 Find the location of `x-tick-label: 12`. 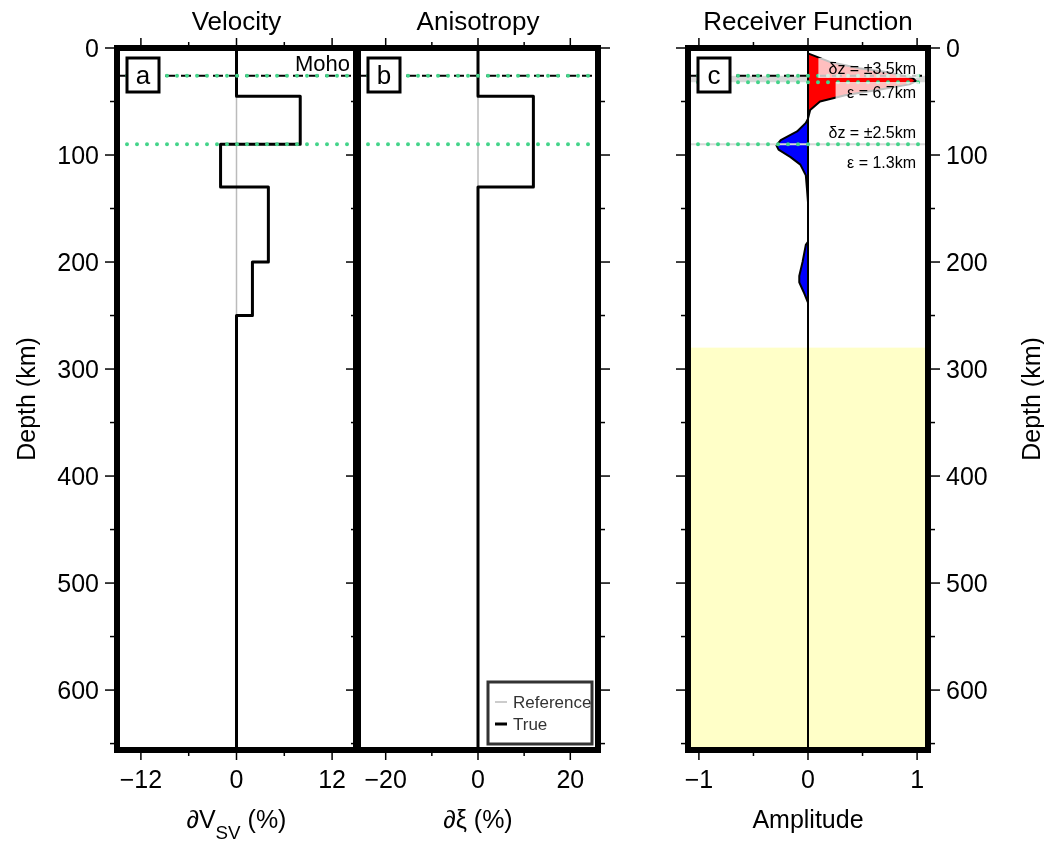

x-tick-label: 12 is located at coordinates (332, 779).